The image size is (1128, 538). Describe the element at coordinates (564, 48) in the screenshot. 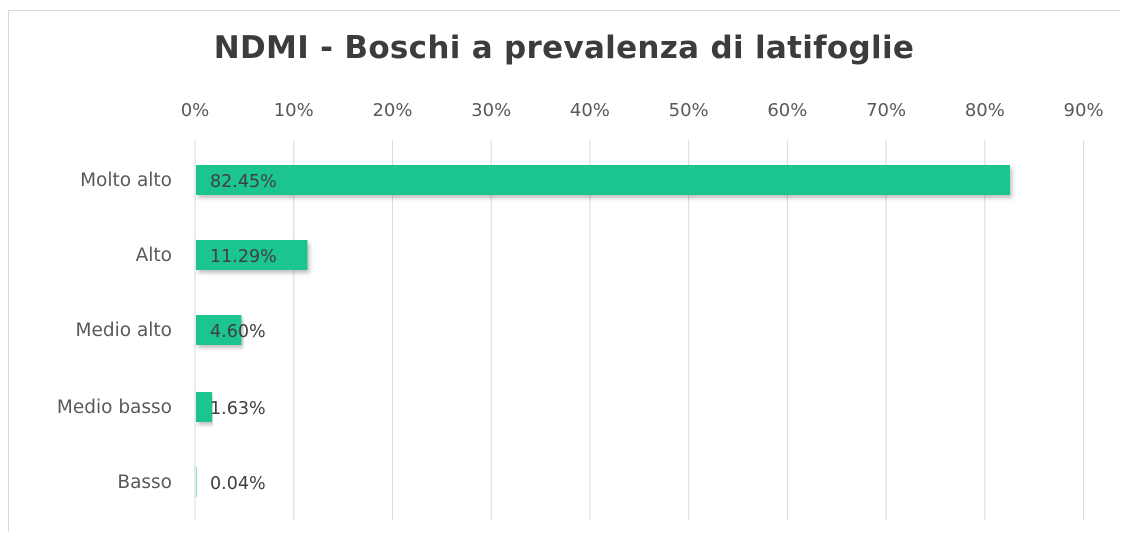

I see `chart-title: NDMI - Boschi a prevalenza di latifoglie` at that location.